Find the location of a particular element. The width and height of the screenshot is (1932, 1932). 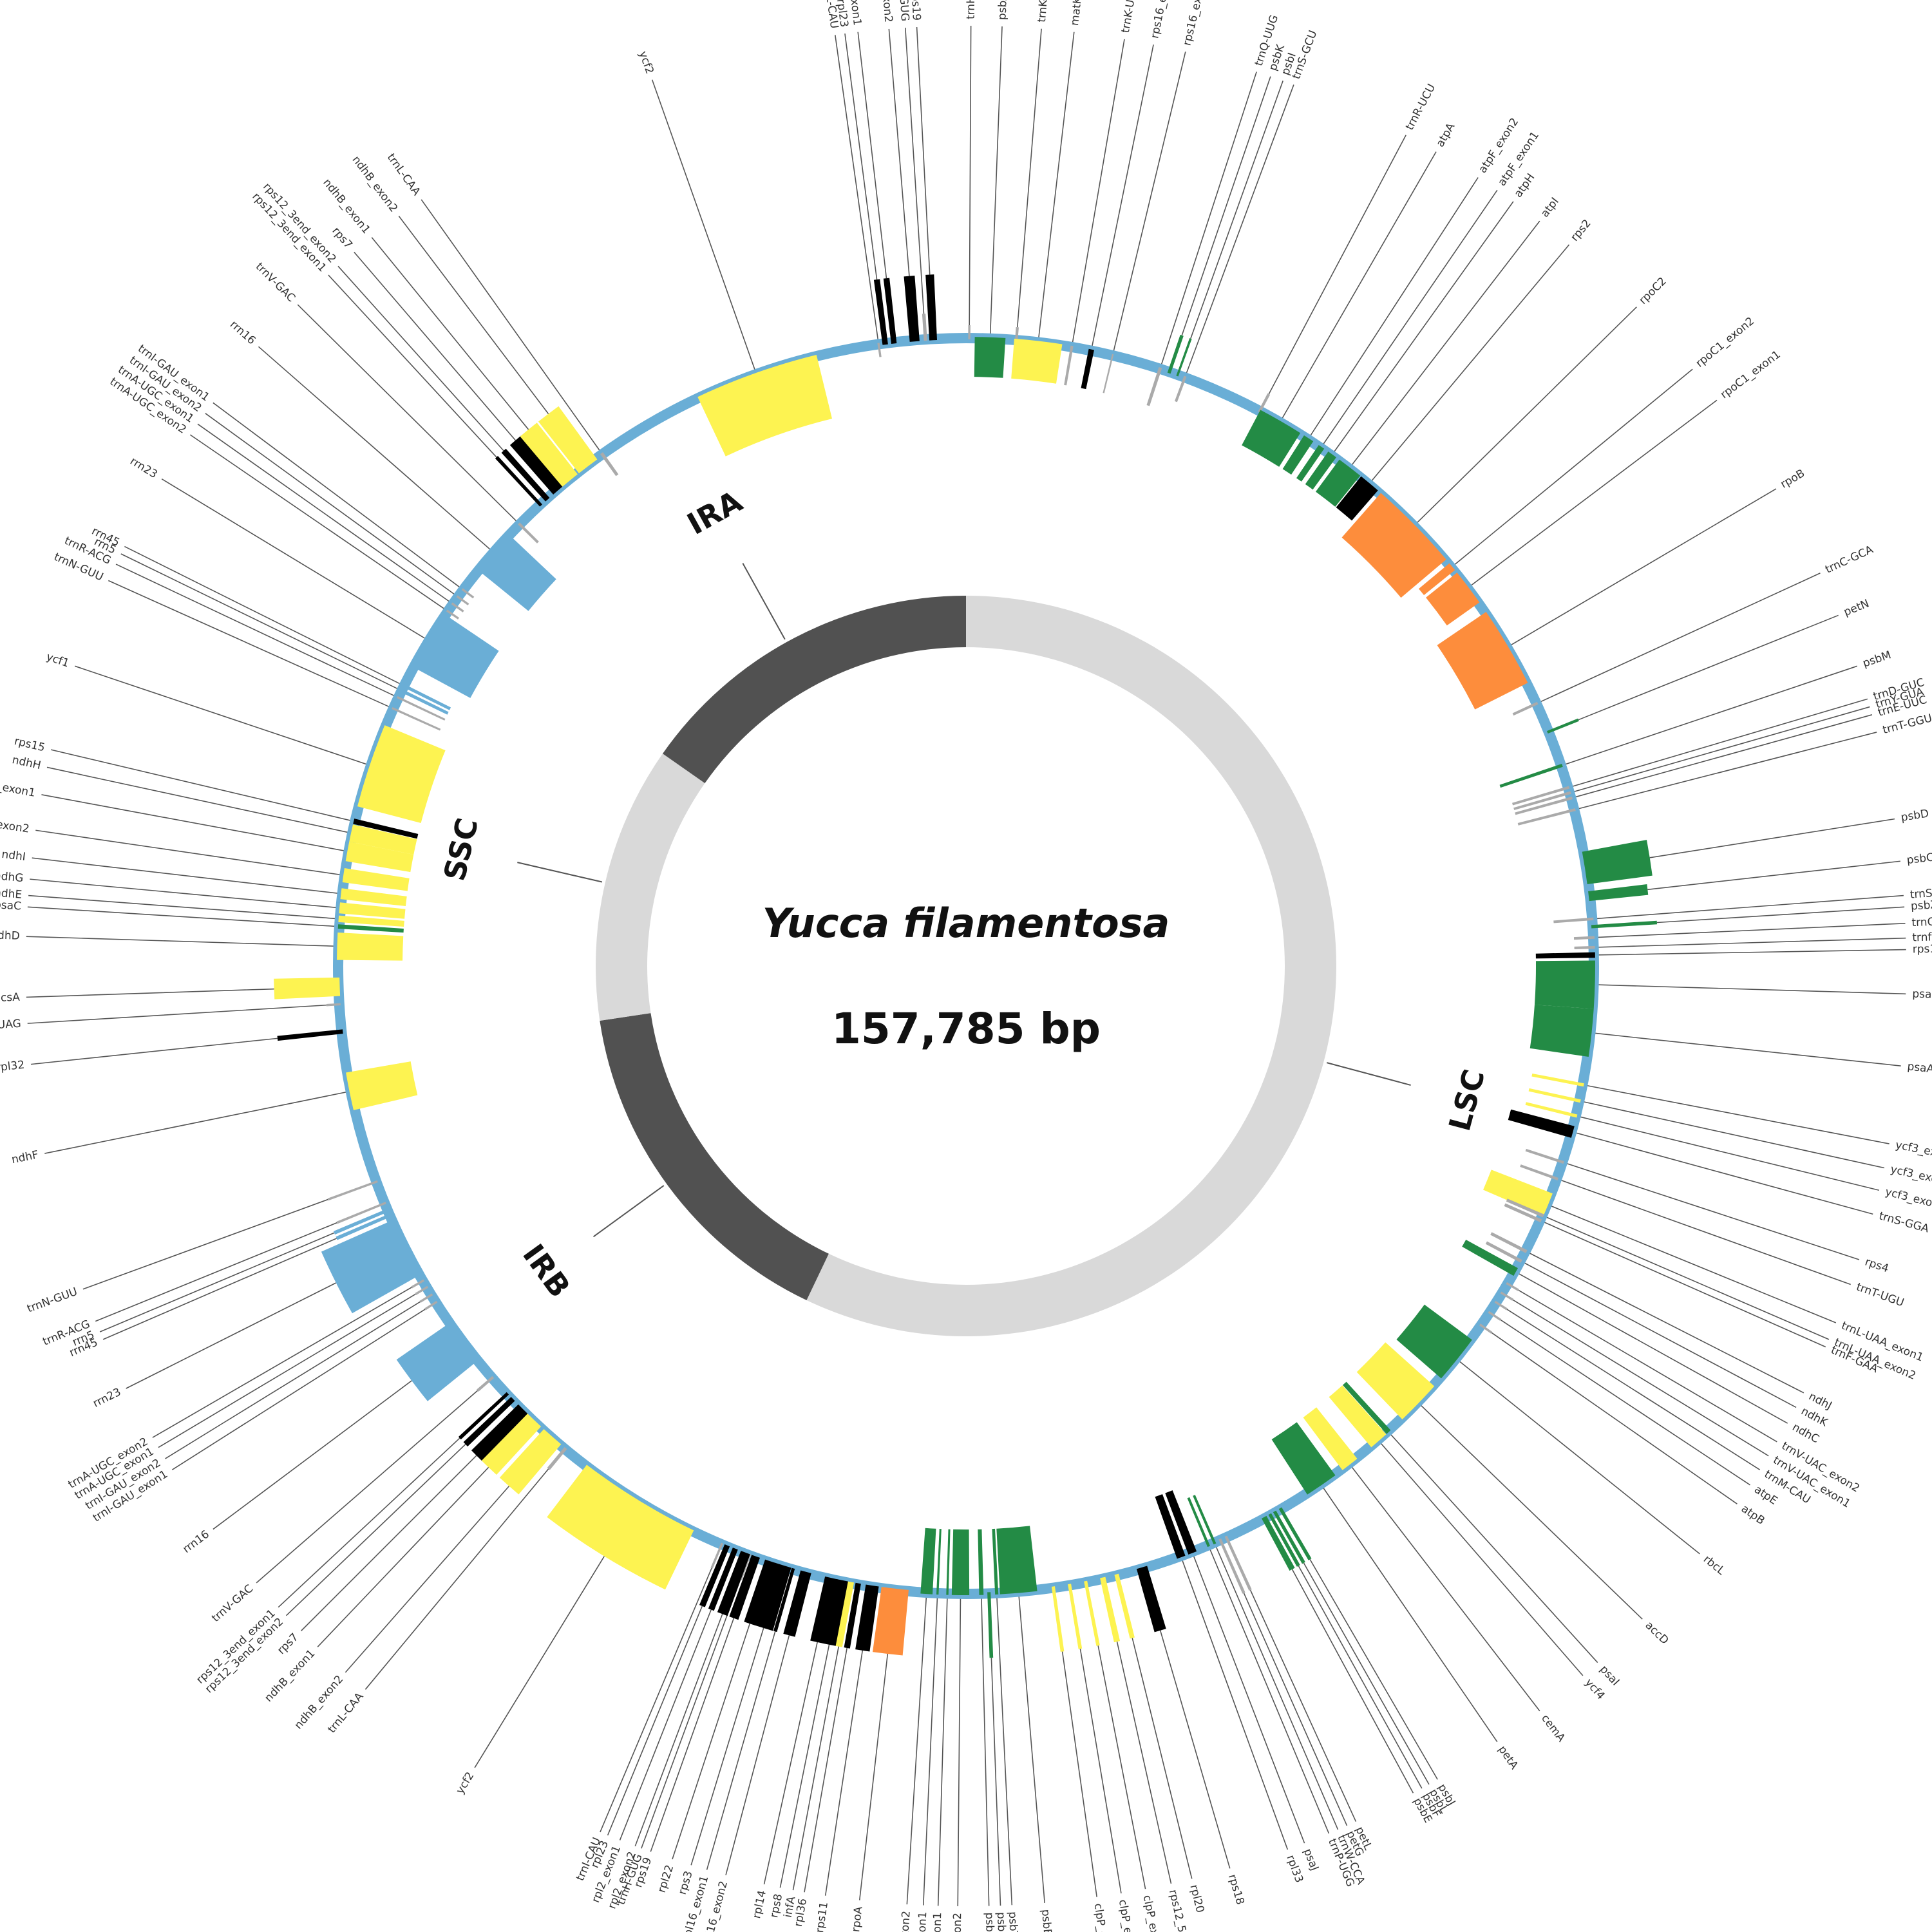

gene-label: trnH-GUG is located at coordinates (972, 9).